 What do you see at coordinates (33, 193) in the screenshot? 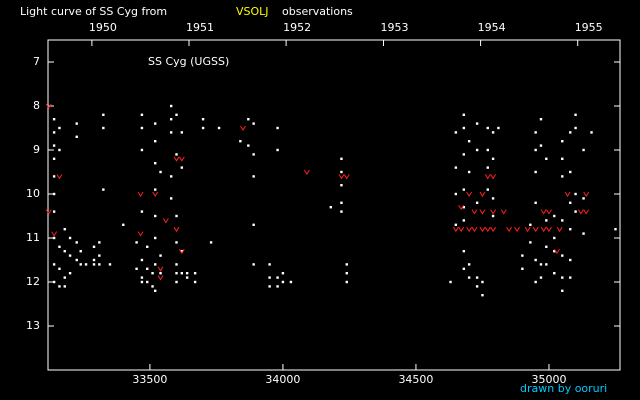
I see `y-tick-label: 10` at bounding box center [33, 193].